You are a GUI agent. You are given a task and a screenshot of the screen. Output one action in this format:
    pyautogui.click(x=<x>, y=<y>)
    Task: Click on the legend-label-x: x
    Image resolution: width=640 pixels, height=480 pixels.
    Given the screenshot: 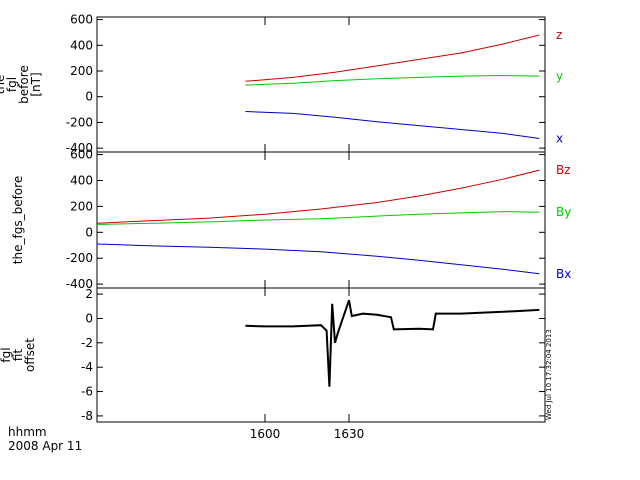 What is the action you would take?
    pyautogui.click(x=559, y=139)
    